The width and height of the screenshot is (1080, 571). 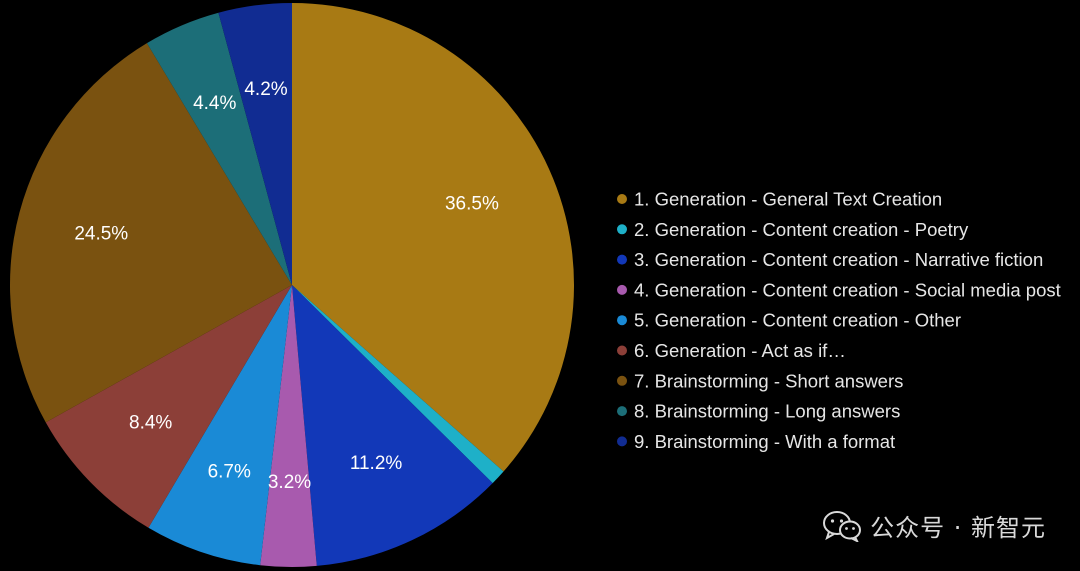 What do you see at coordinates (764, 441) in the screenshot?
I see `legend-label-9: 9. Brainstorming - With a format` at bounding box center [764, 441].